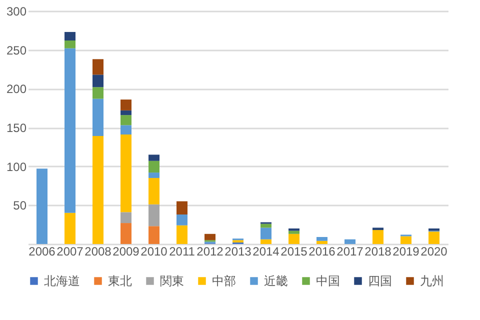  What do you see at coordinates (16, 11) in the screenshot?
I see `y-tick-label: 300` at bounding box center [16, 11].